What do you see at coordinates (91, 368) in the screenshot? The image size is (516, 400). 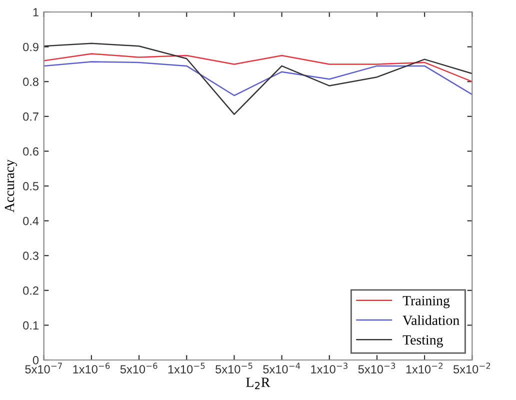 I see `x-tick-label: 1x10$^{−6}$` at bounding box center [91, 368].